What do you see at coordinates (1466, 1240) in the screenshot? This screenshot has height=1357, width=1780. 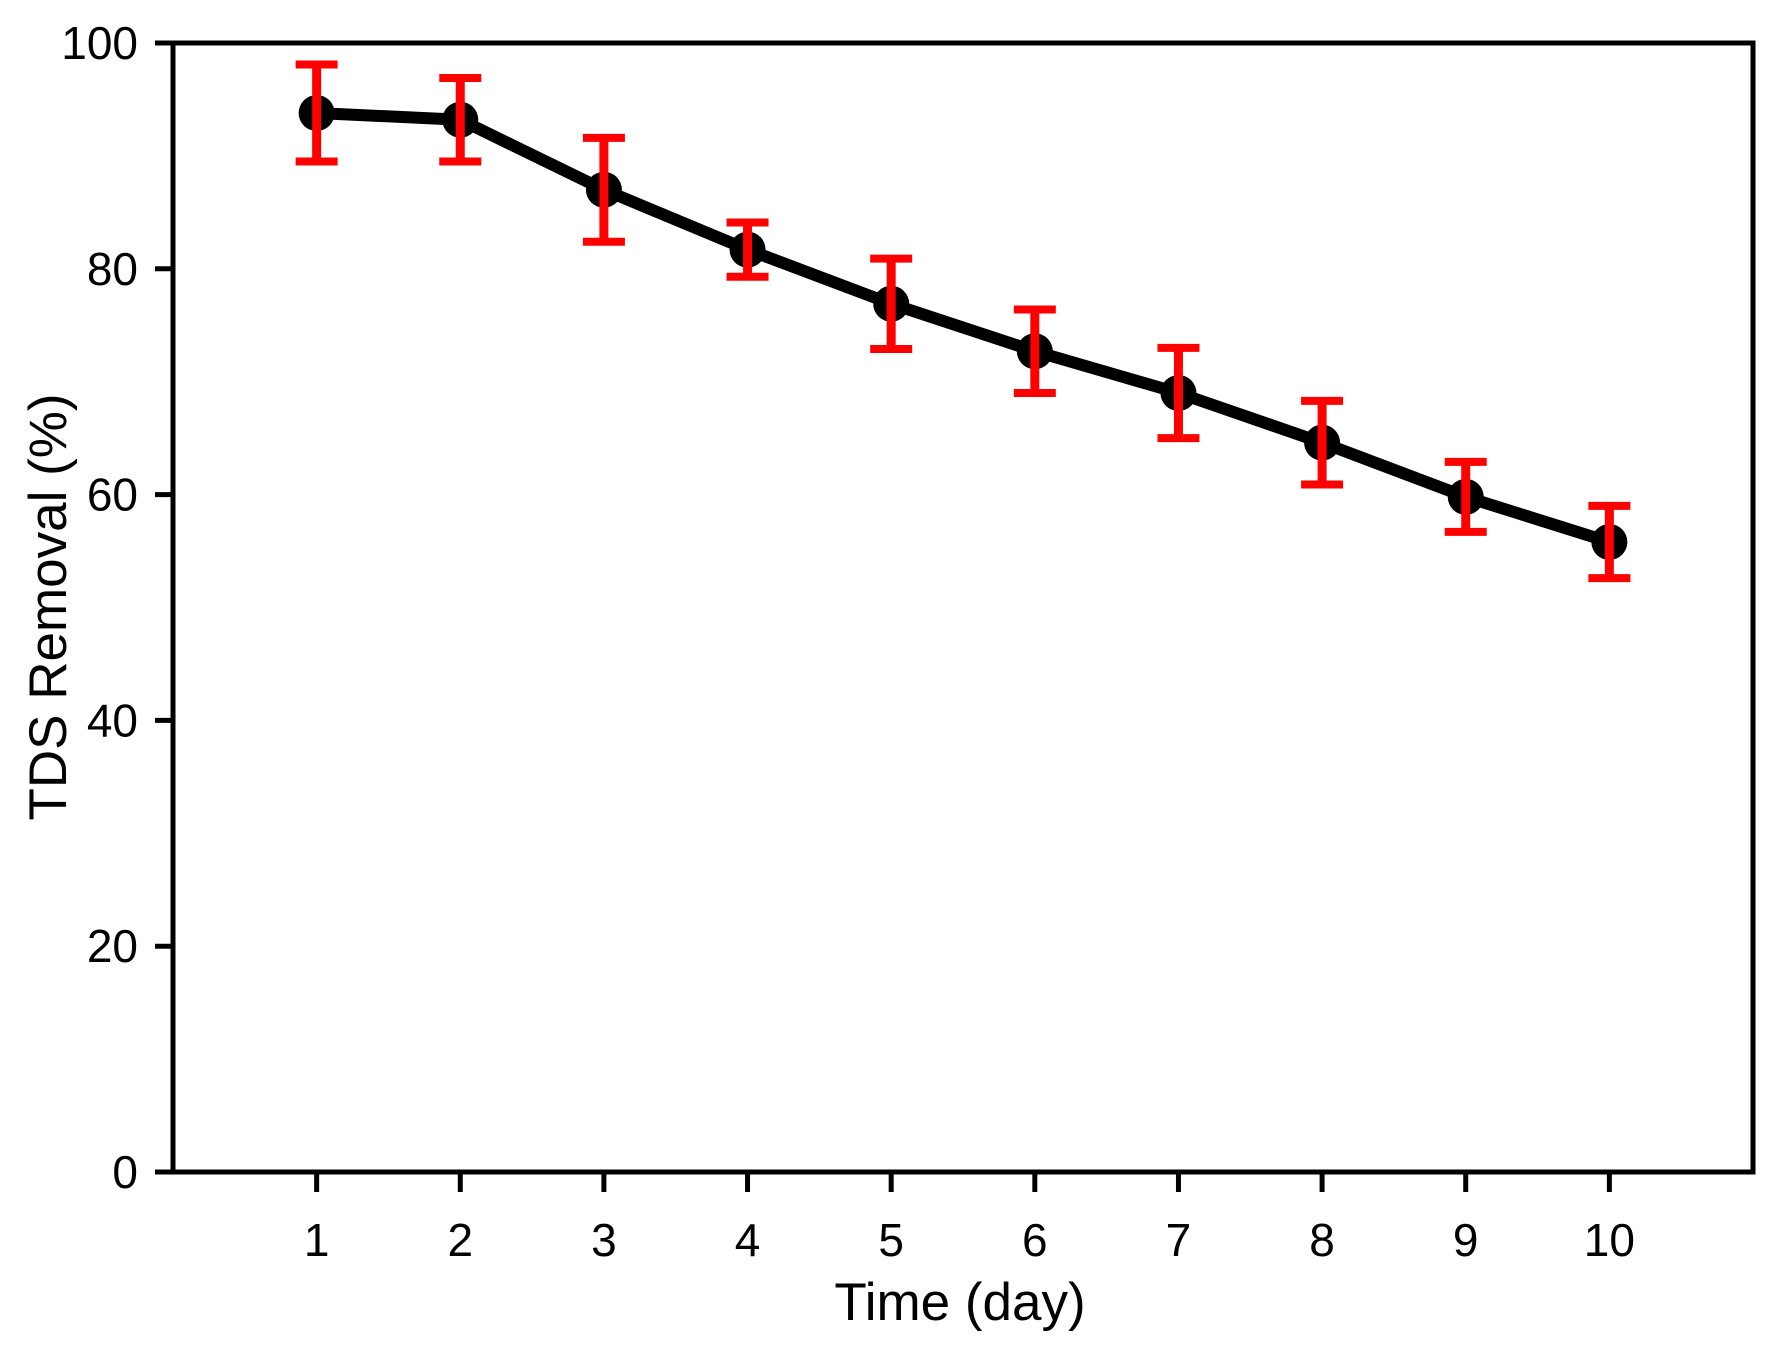 I see `x-axis-tick-label: 9` at bounding box center [1466, 1240].